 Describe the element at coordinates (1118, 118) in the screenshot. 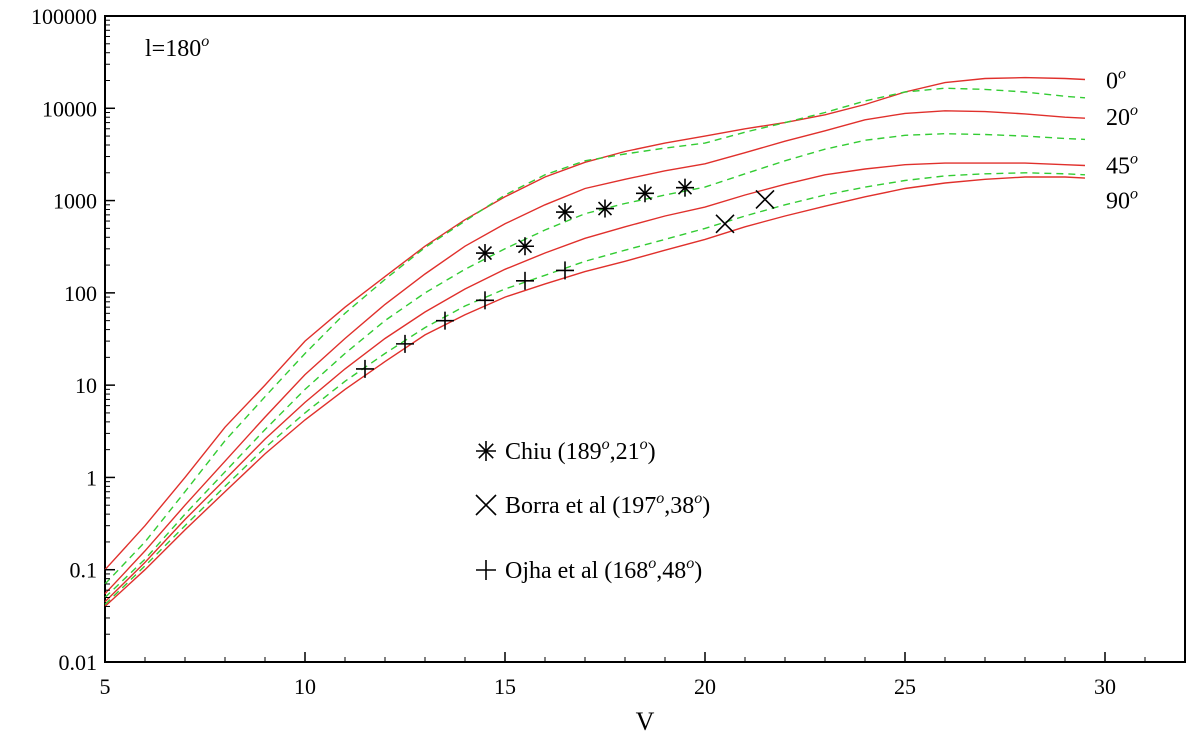

I see `curve-label-value: 20` at that location.